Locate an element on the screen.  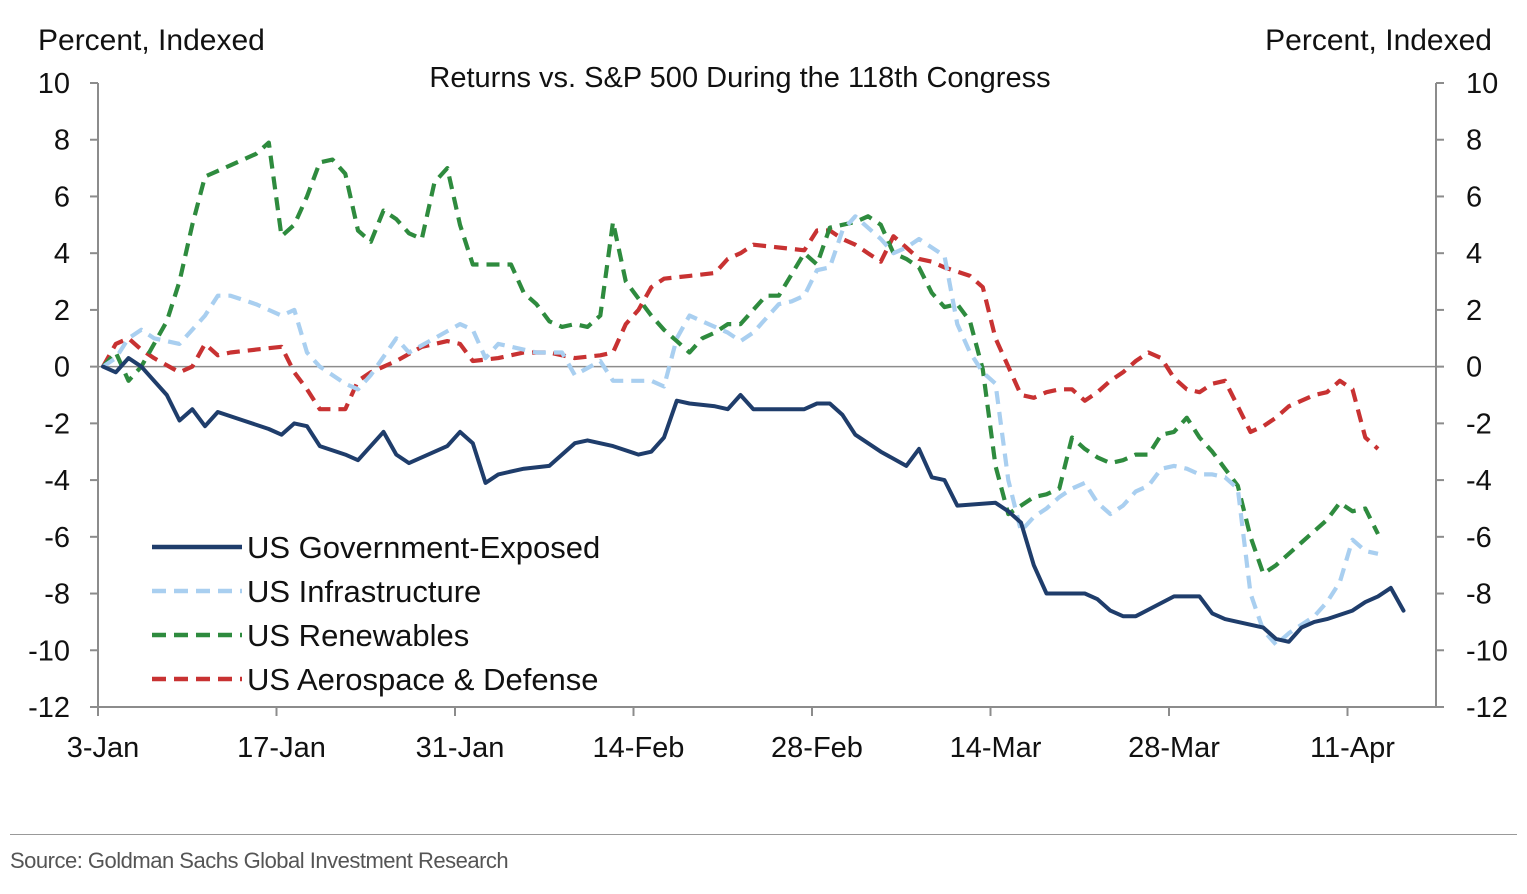
right-y-tick-label: 10 is located at coordinates (1482, 84).